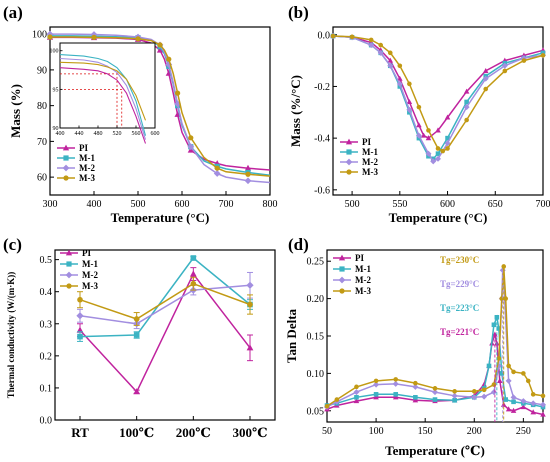 This screenshot has width=550, height=462. Describe the element at coordinates (438, 87) in the screenshot. I see `panel-b-series-line-pi` at that location.